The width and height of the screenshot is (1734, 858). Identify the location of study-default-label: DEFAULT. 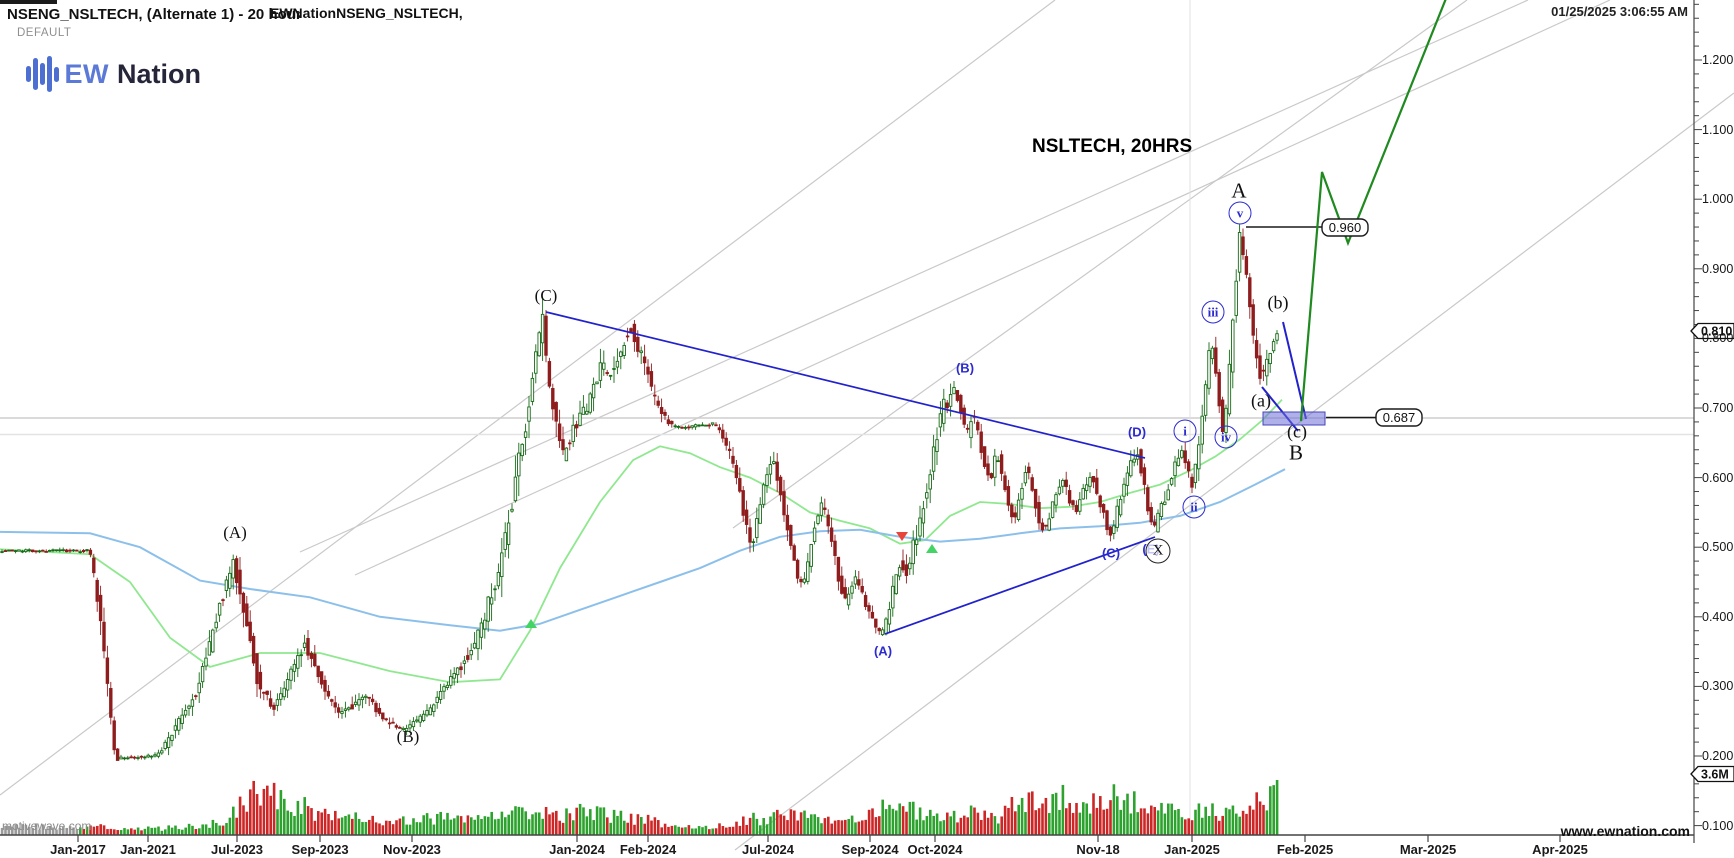
(44, 33).